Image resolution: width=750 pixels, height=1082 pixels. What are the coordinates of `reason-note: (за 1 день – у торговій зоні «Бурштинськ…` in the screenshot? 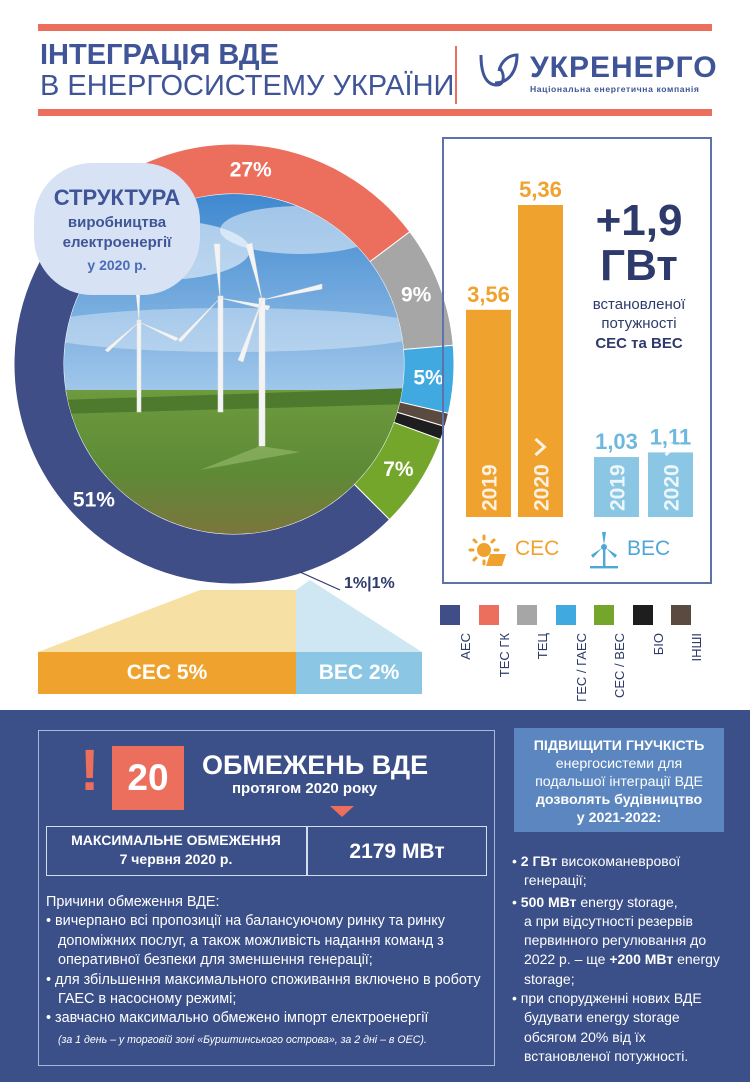 It's located at (242, 1039).